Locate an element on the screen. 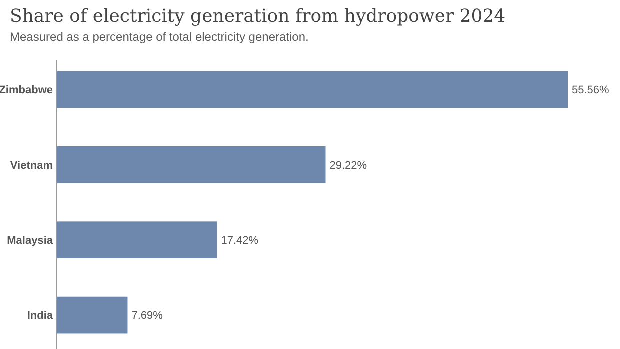  data-label: 17.42% is located at coordinates (240, 240).